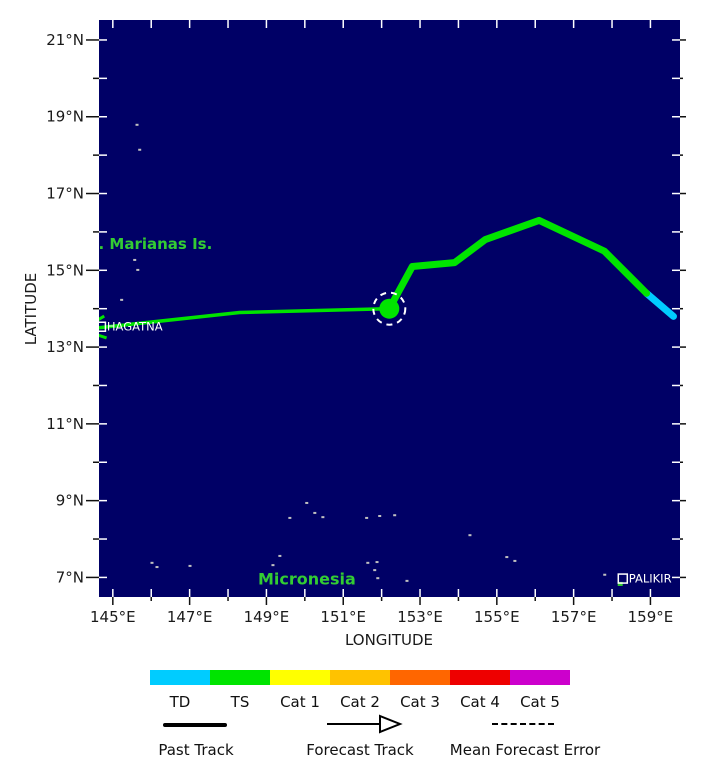 This screenshot has width=720, height=759. I want to click on x-tick-label: 147°E, so click(190, 617).